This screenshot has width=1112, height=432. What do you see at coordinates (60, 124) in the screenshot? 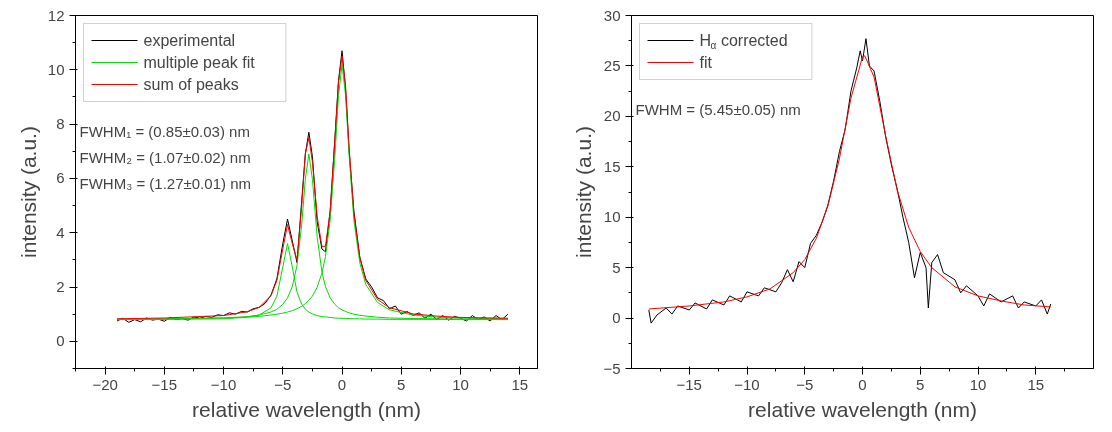
I see `y-tick-label: 8` at bounding box center [60, 124].